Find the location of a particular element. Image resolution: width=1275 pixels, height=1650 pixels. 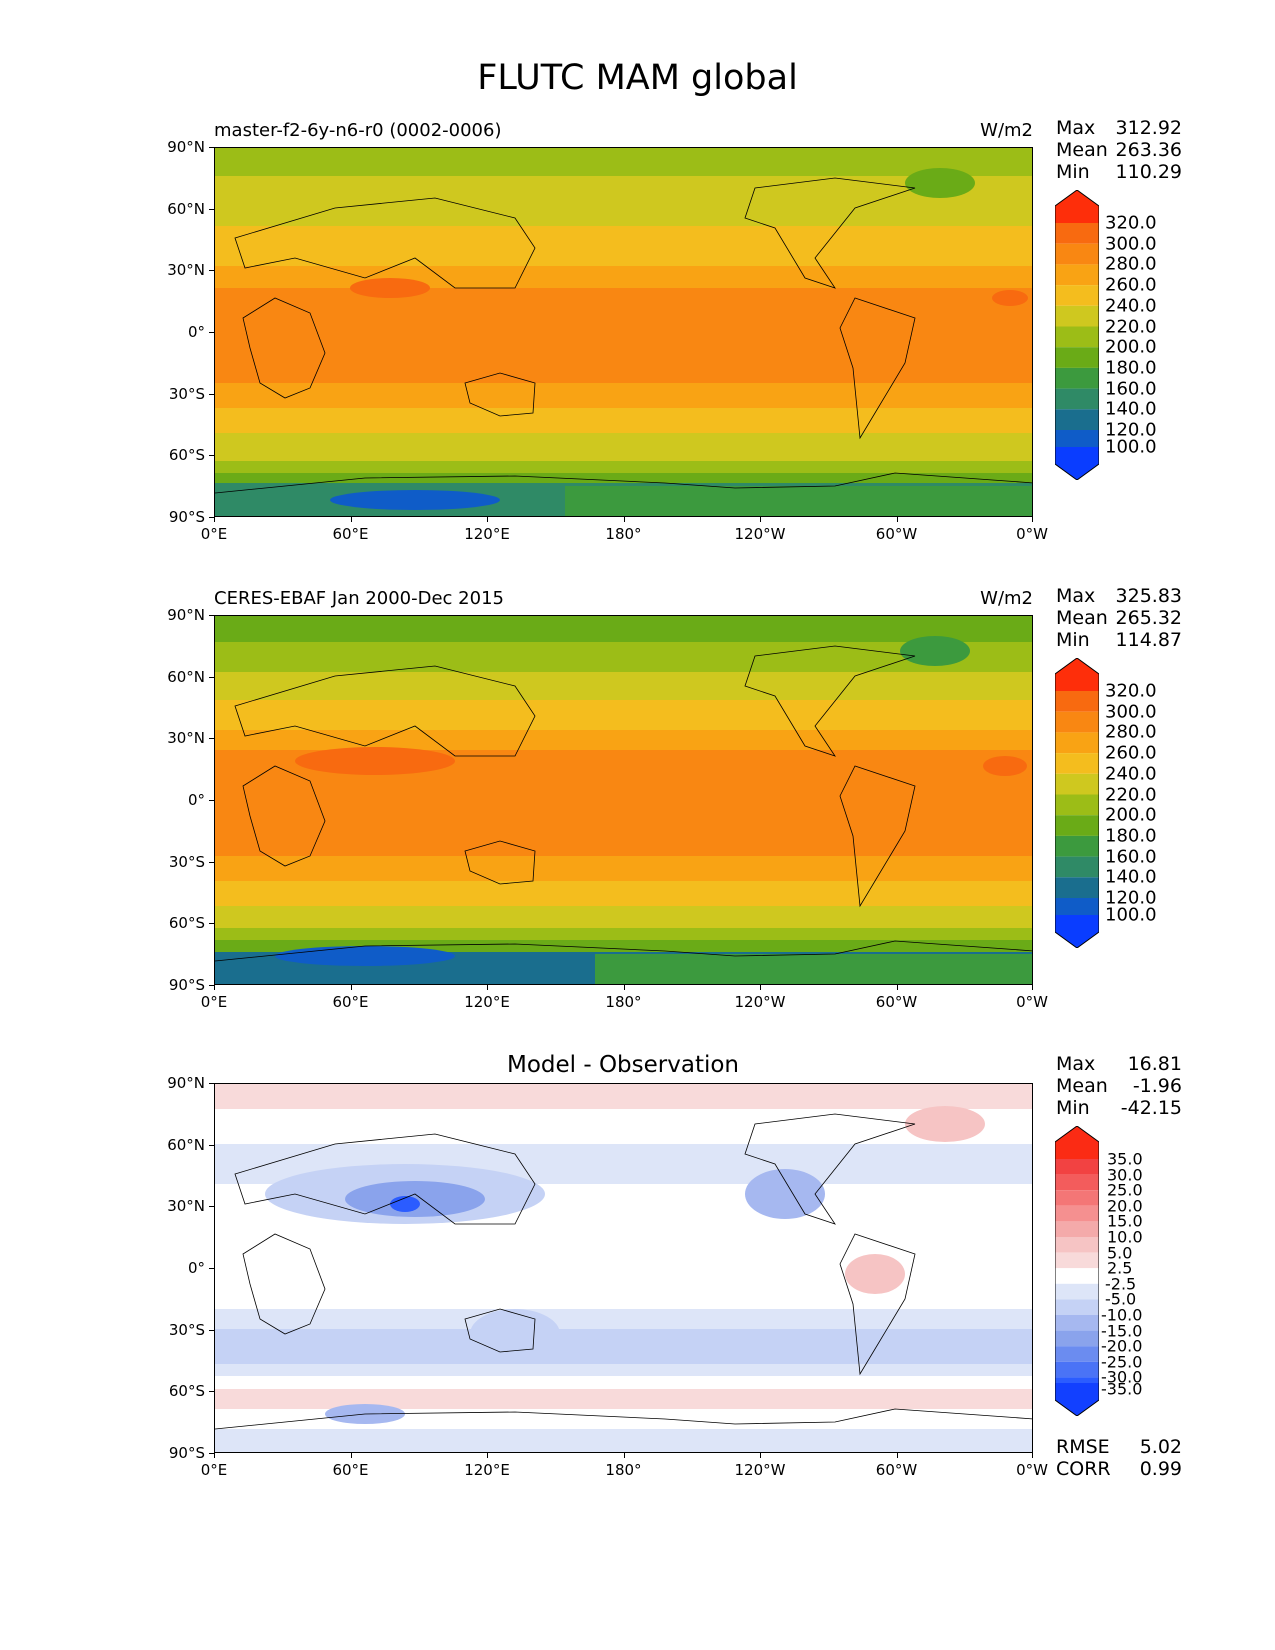

colorbar-label: -25.0 is located at coordinates (1122, 1362).